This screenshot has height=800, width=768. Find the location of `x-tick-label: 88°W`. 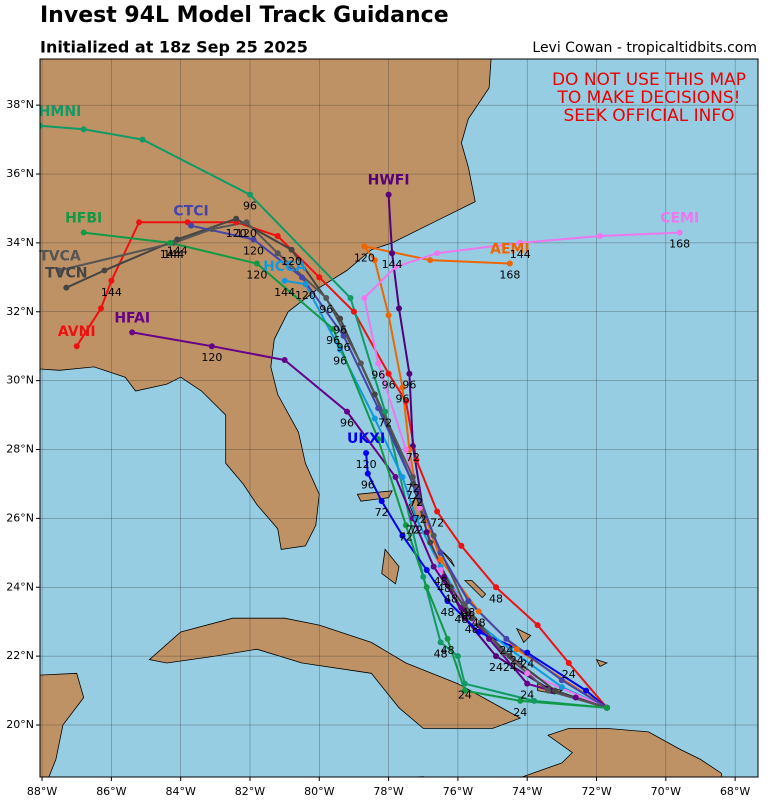

x-tick-label: 88°W is located at coordinates (42, 791).